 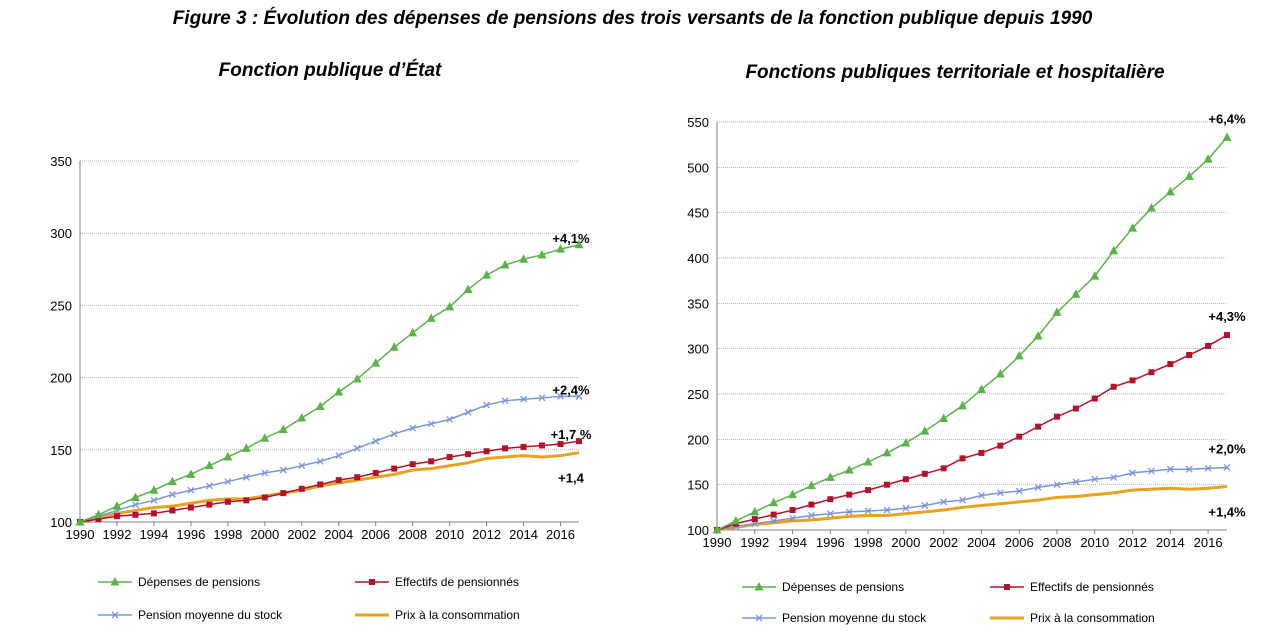 I want to click on annotation-label: +1,7 %, so click(x=571, y=434).